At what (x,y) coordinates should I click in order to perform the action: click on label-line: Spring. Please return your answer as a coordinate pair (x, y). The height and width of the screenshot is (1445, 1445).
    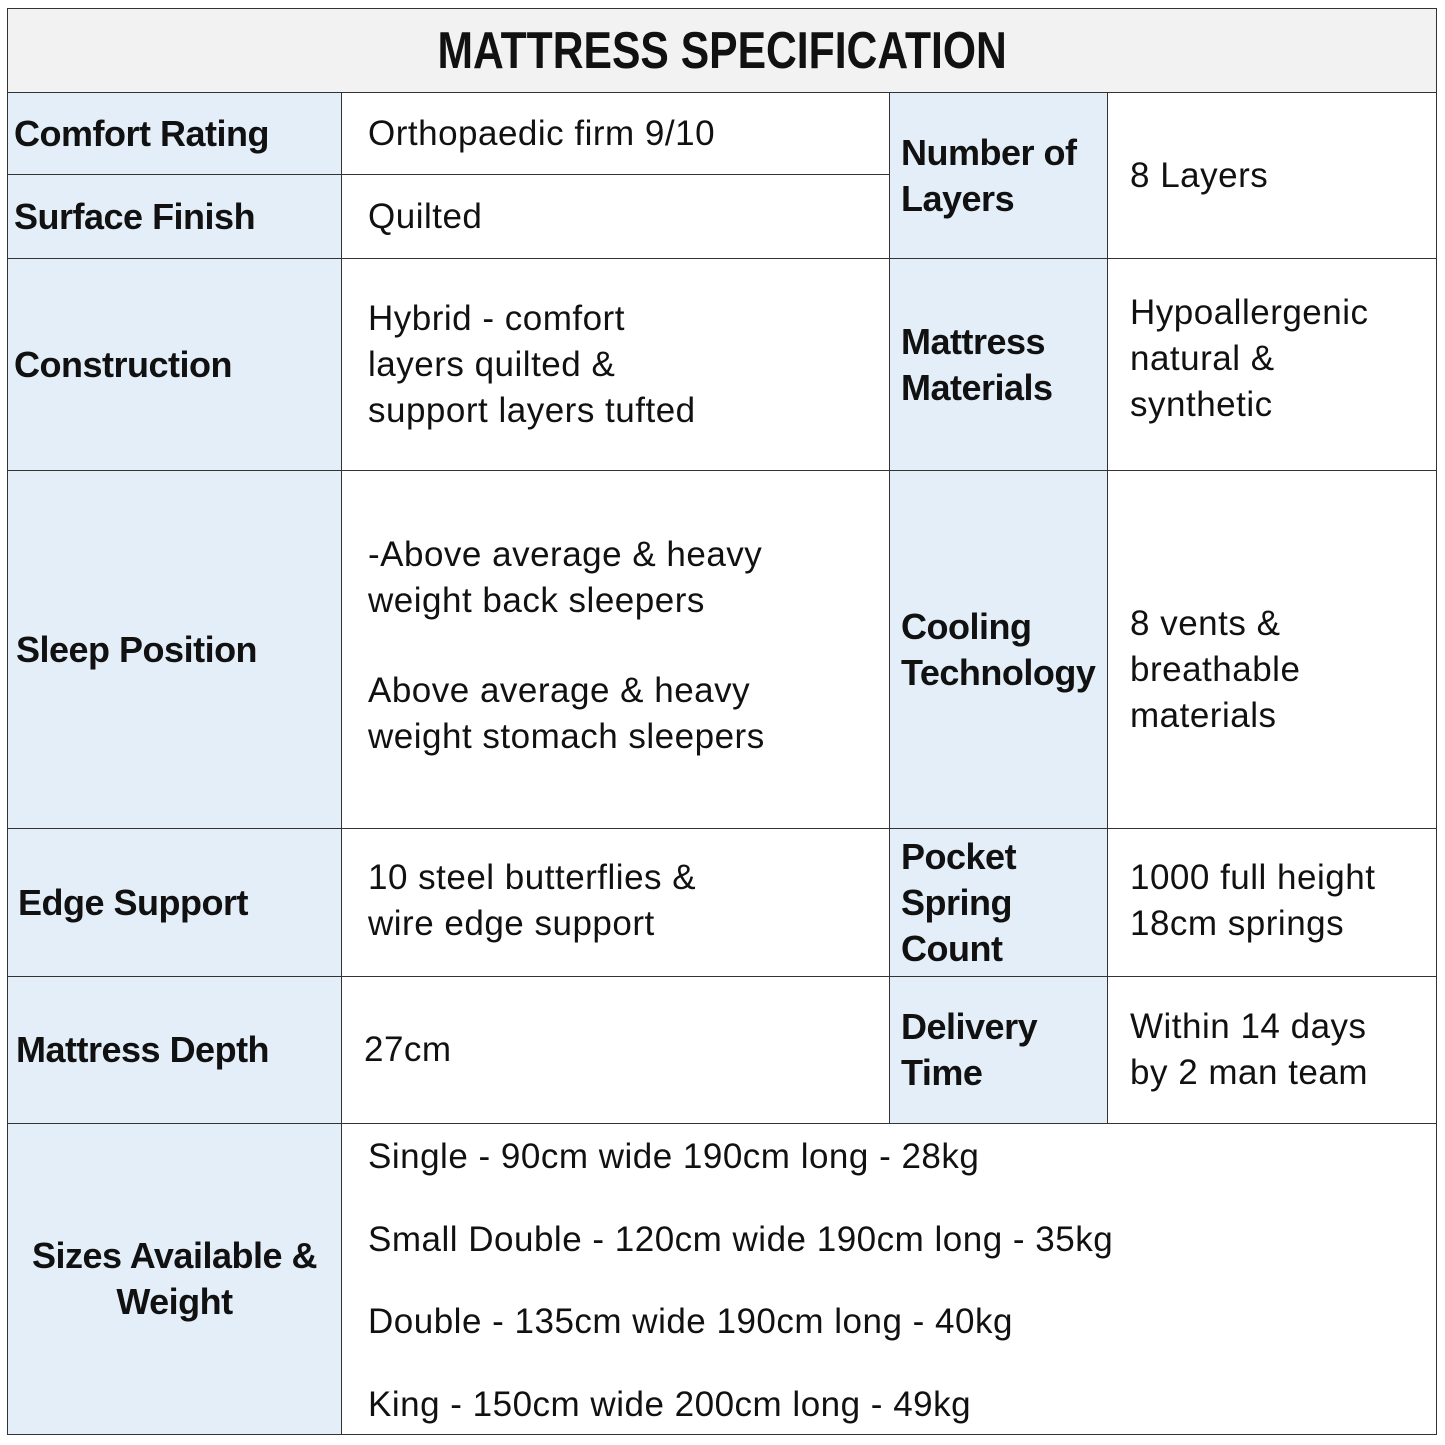
    Looking at the image, I should click on (957, 902).